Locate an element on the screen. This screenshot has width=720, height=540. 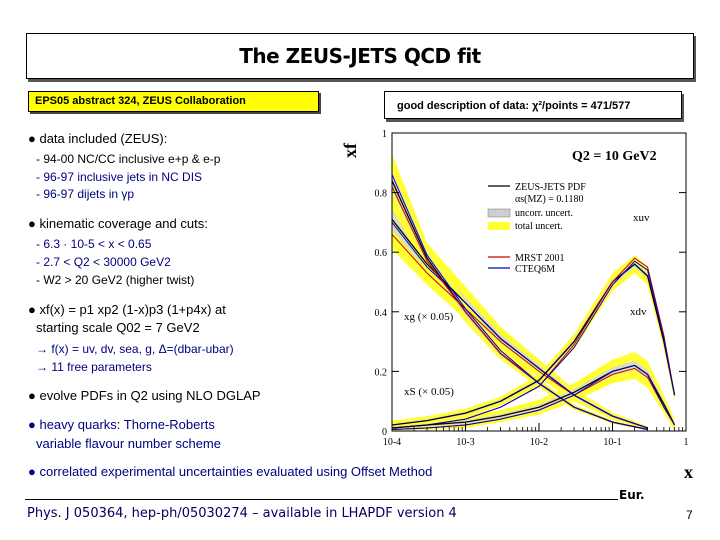
y-axis-label: xf is located at coordinates (350, 150).